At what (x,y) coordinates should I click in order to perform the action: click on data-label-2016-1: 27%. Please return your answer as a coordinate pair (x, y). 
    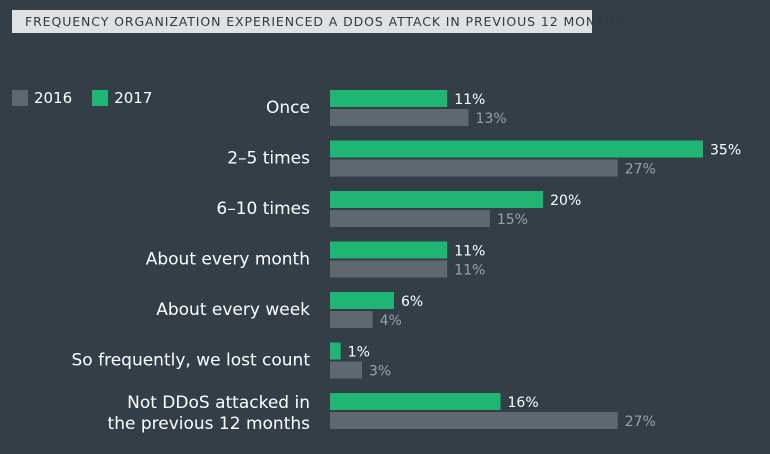
    Looking at the image, I should click on (640, 170).